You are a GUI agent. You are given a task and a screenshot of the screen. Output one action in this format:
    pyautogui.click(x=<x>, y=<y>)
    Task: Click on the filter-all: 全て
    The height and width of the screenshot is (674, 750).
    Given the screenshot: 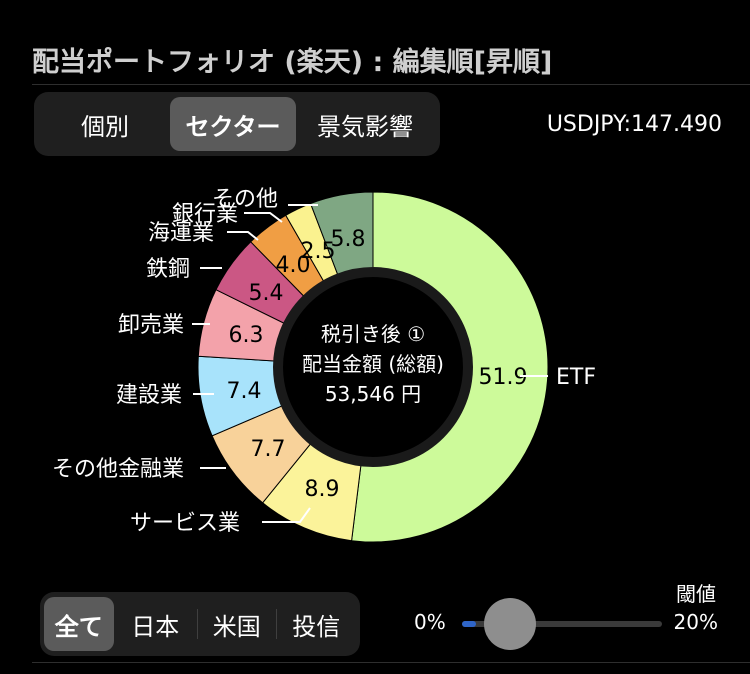 What is the action you would take?
    pyautogui.click(x=79, y=624)
    